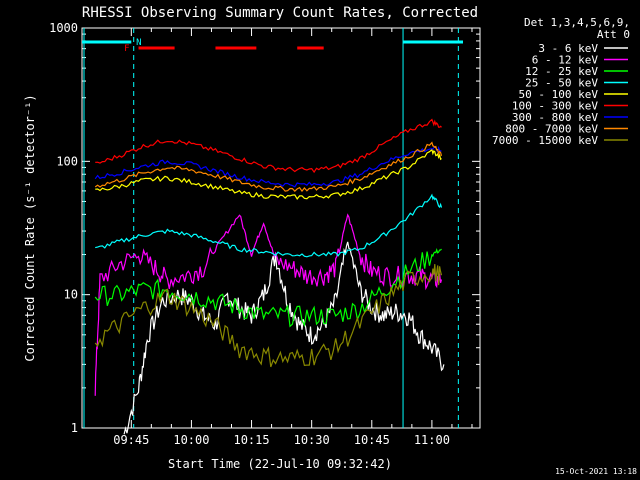 The height and width of the screenshot is (480, 640). I want to click on legend-label: 7000 - 15000 keV, so click(545, 140).